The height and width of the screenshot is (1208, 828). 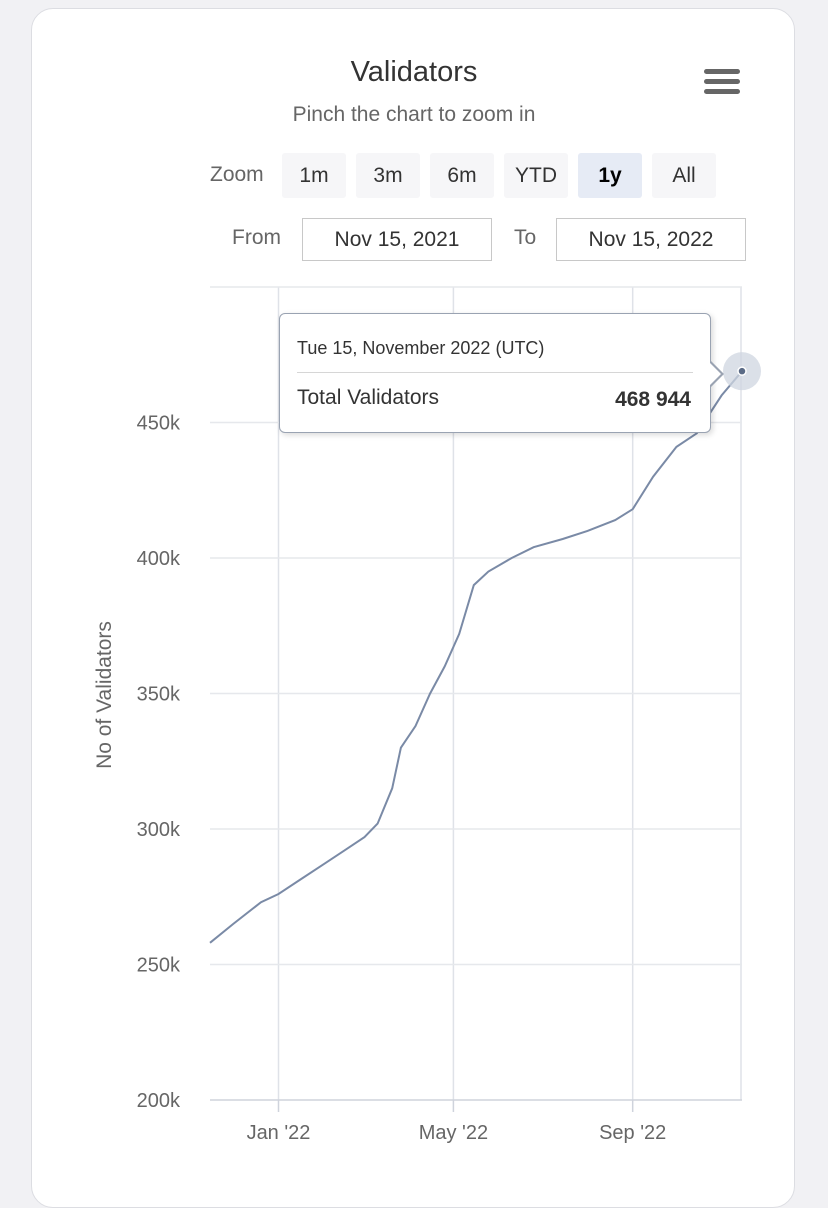 What do you see at coordinates (159, 1101) in the screenshot?
I see `y-tick-label: 200k` at bounding box center [159, 1101].